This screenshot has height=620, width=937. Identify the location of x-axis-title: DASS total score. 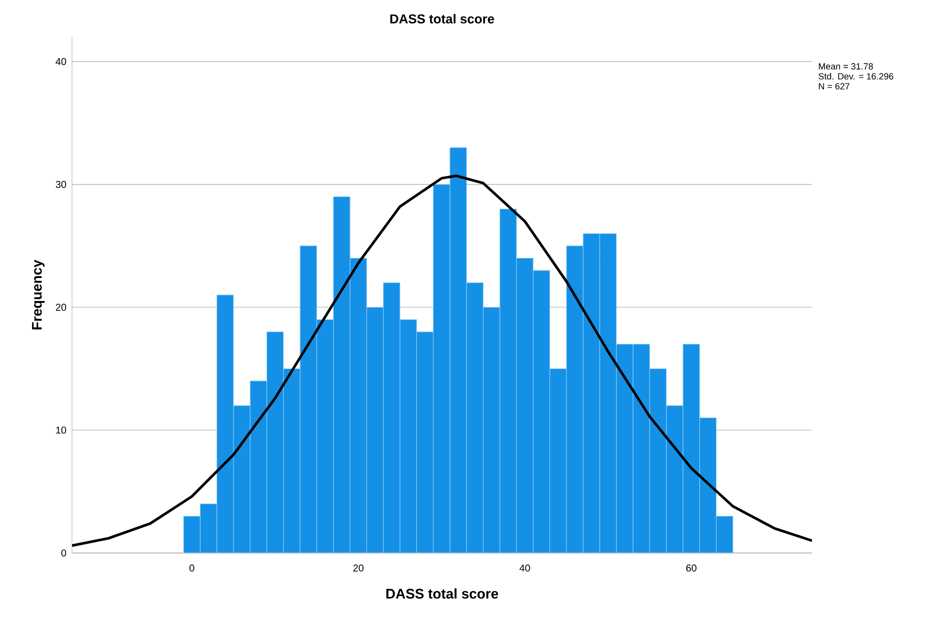
(442, 593).